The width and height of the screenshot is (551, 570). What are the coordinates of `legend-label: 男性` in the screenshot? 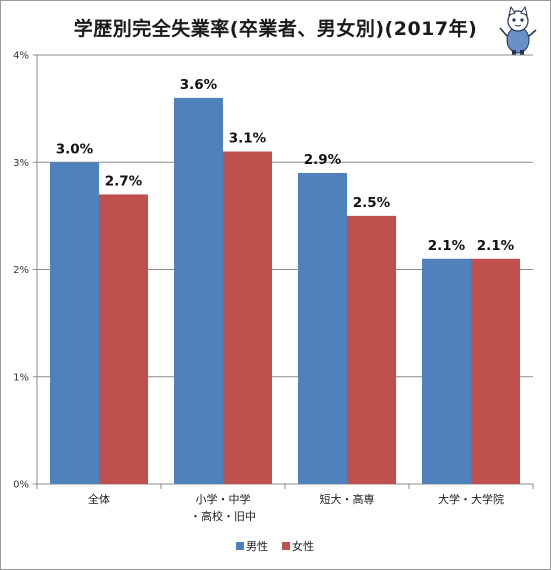 It's located at (257, 546).